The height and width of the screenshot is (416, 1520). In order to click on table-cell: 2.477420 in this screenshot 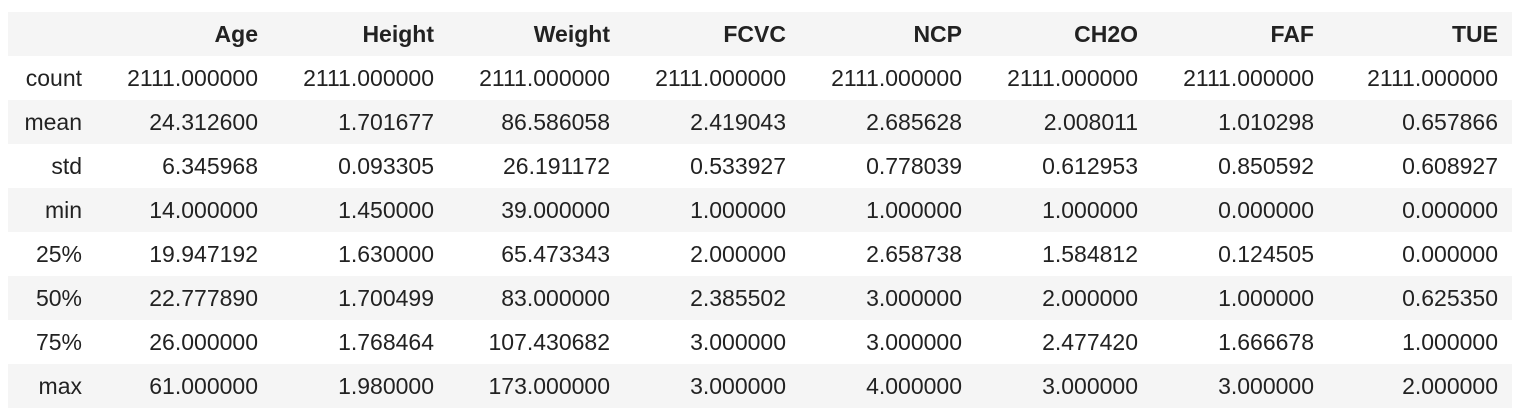, I will do `click(1090, 341)`.